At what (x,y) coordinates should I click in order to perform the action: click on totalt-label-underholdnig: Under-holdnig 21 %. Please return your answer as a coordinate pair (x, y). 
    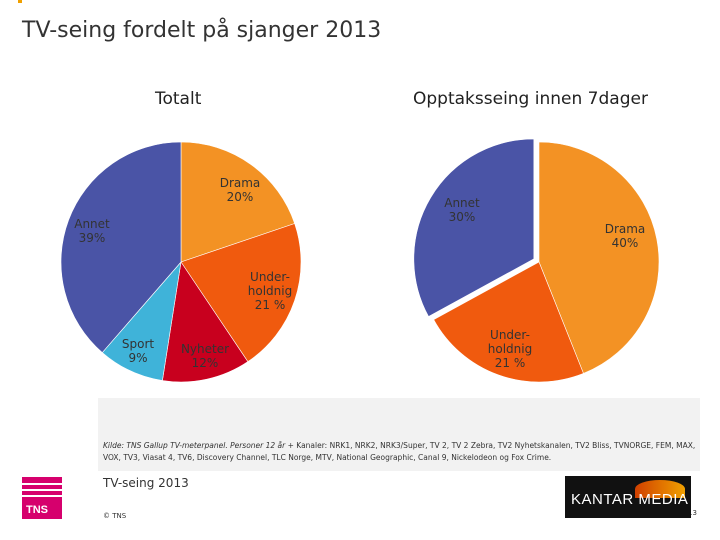
    Looking at the image, I should click on (270, 291).